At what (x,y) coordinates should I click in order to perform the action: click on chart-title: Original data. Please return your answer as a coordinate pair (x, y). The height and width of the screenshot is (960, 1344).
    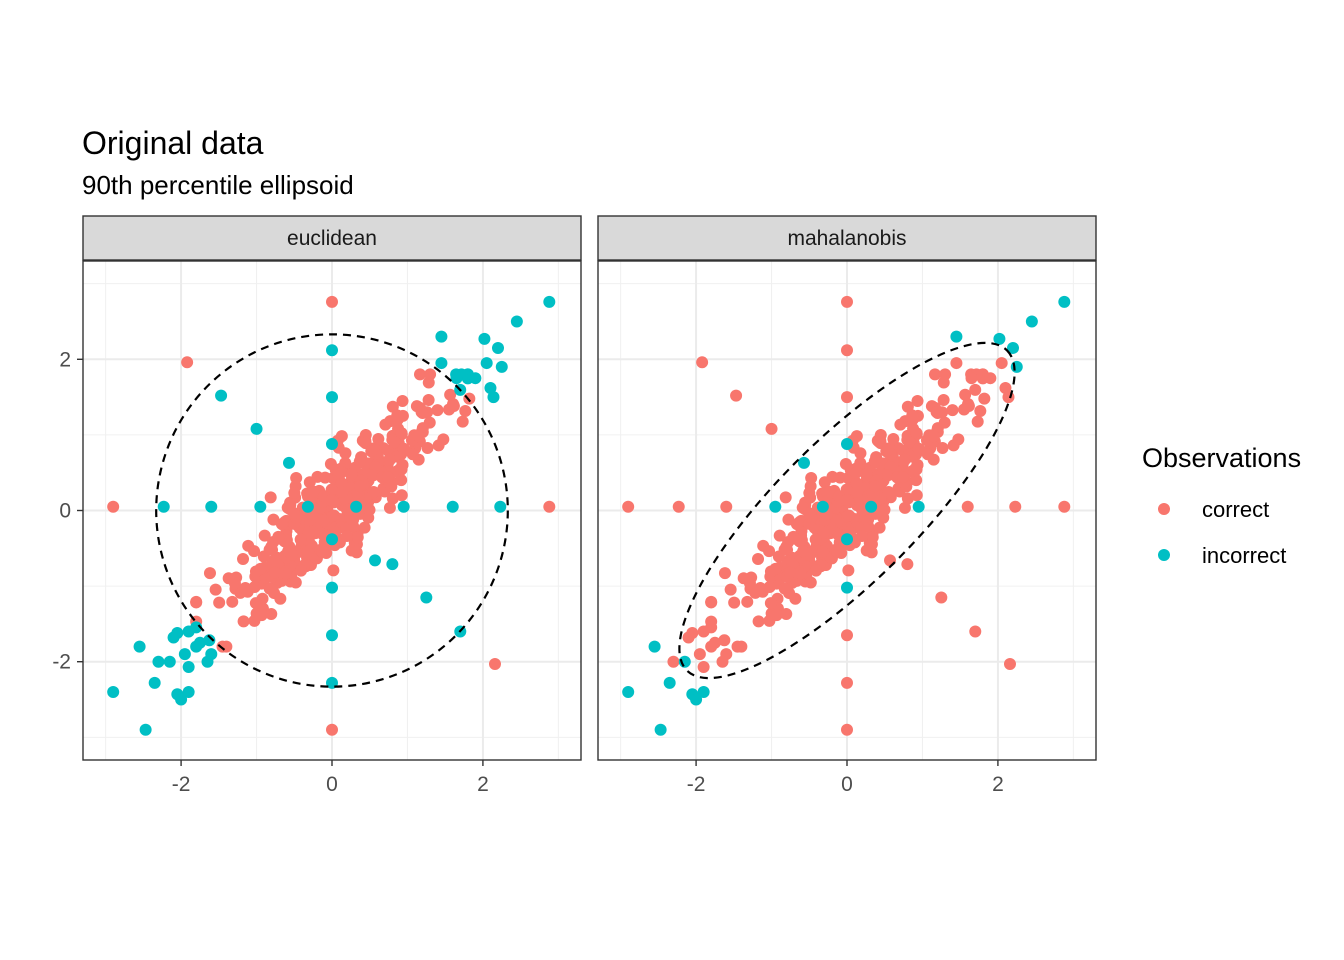
    Looking at the image, I should click on (173, 143).